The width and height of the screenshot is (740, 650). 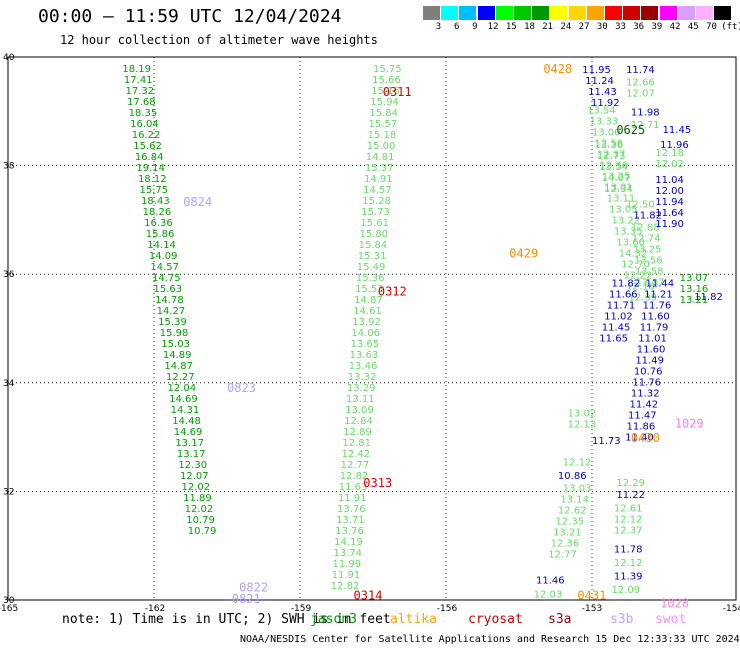 I want to click on data-point-label: 19.14, so click(x=150, y=168).